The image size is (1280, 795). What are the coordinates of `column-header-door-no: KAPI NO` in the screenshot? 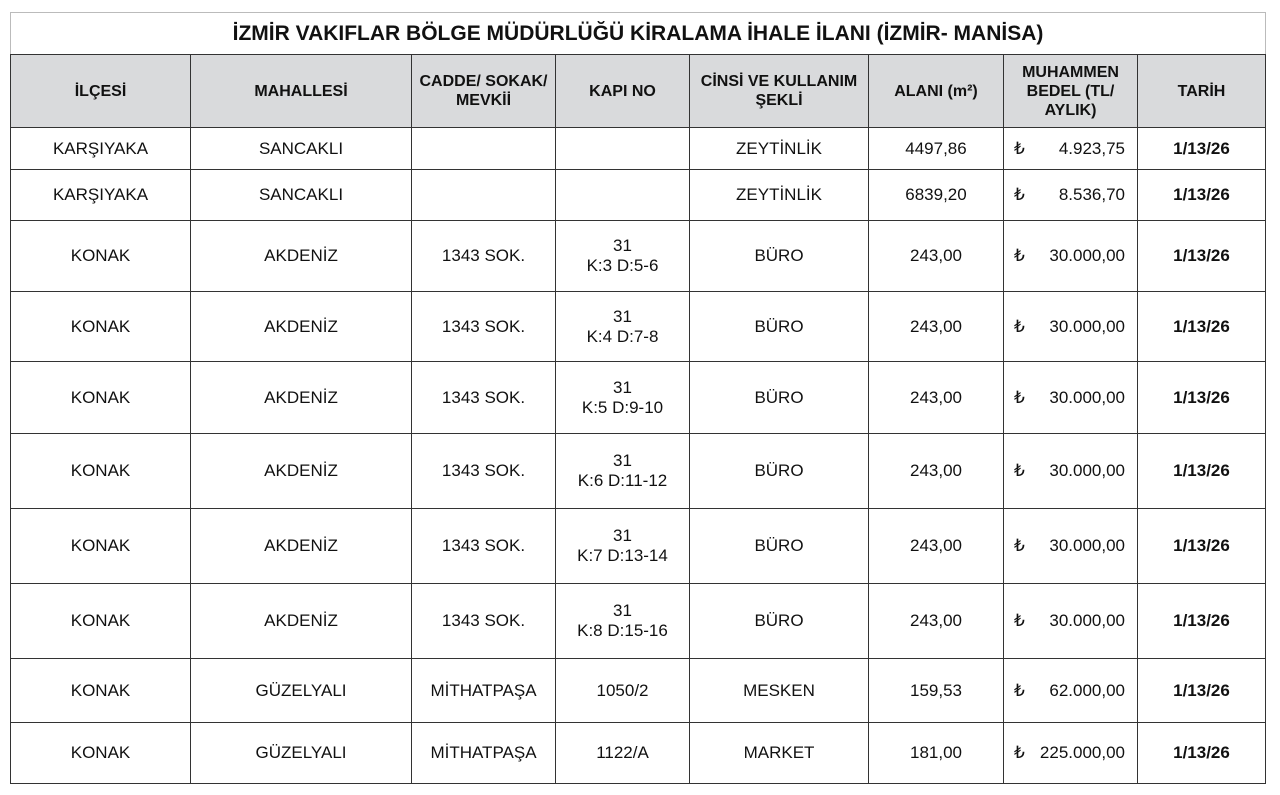 It's located at (622, 91).